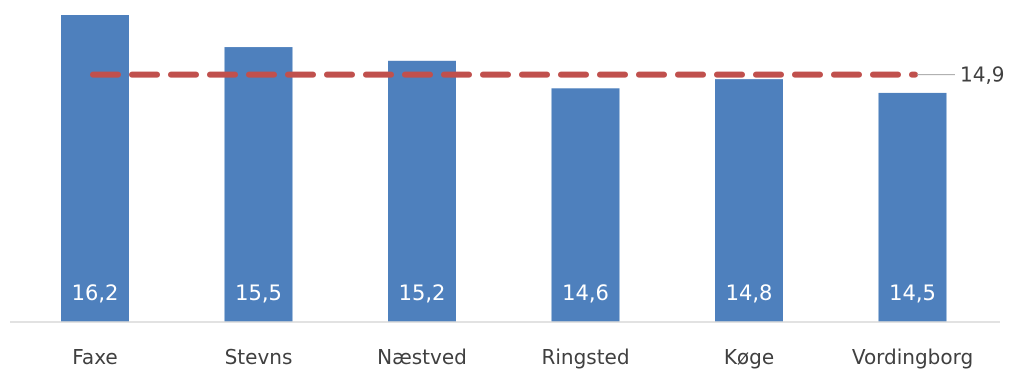 The width and height of the screenshot is (1011, 385). Describe the element at coordinates (585, 357) in the screenshot. I see `category-label-ringsted: Ringsted` at that location.